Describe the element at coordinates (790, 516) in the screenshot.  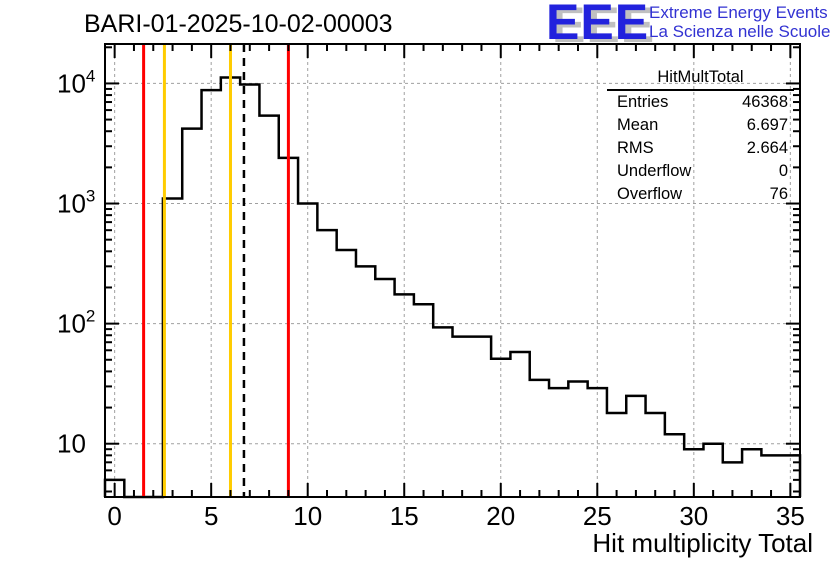
I see `x-tick-label-35: 35` at that location.